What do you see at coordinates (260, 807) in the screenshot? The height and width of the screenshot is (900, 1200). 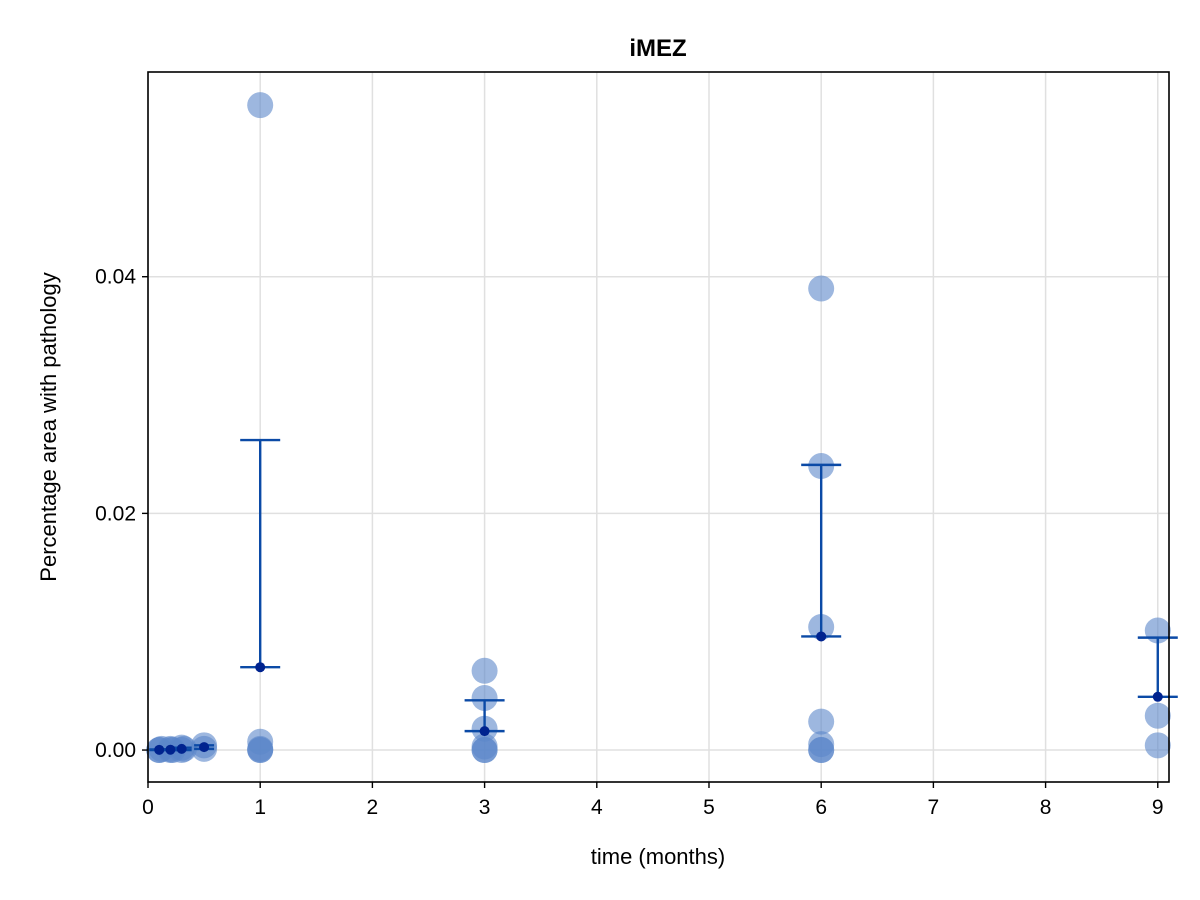 I see `x-tick-label: 1` at bounding box center [260, 807].